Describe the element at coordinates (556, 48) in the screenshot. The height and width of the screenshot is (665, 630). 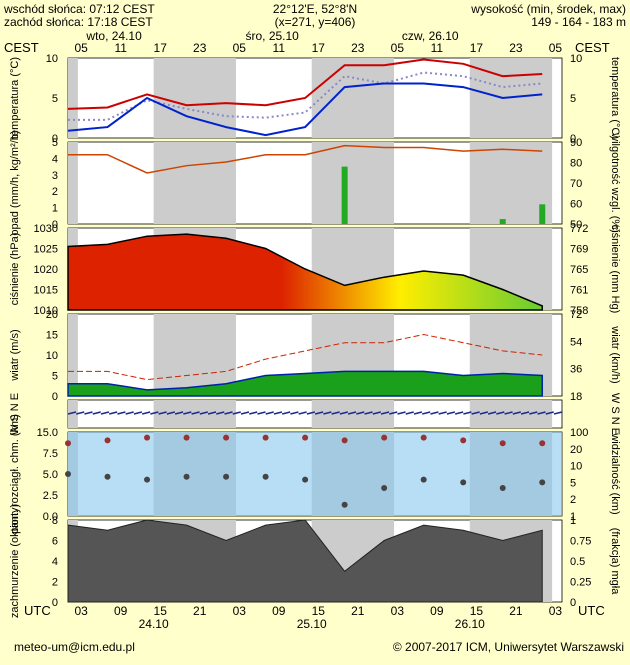
I see `top-hour-12: 05` at that location.